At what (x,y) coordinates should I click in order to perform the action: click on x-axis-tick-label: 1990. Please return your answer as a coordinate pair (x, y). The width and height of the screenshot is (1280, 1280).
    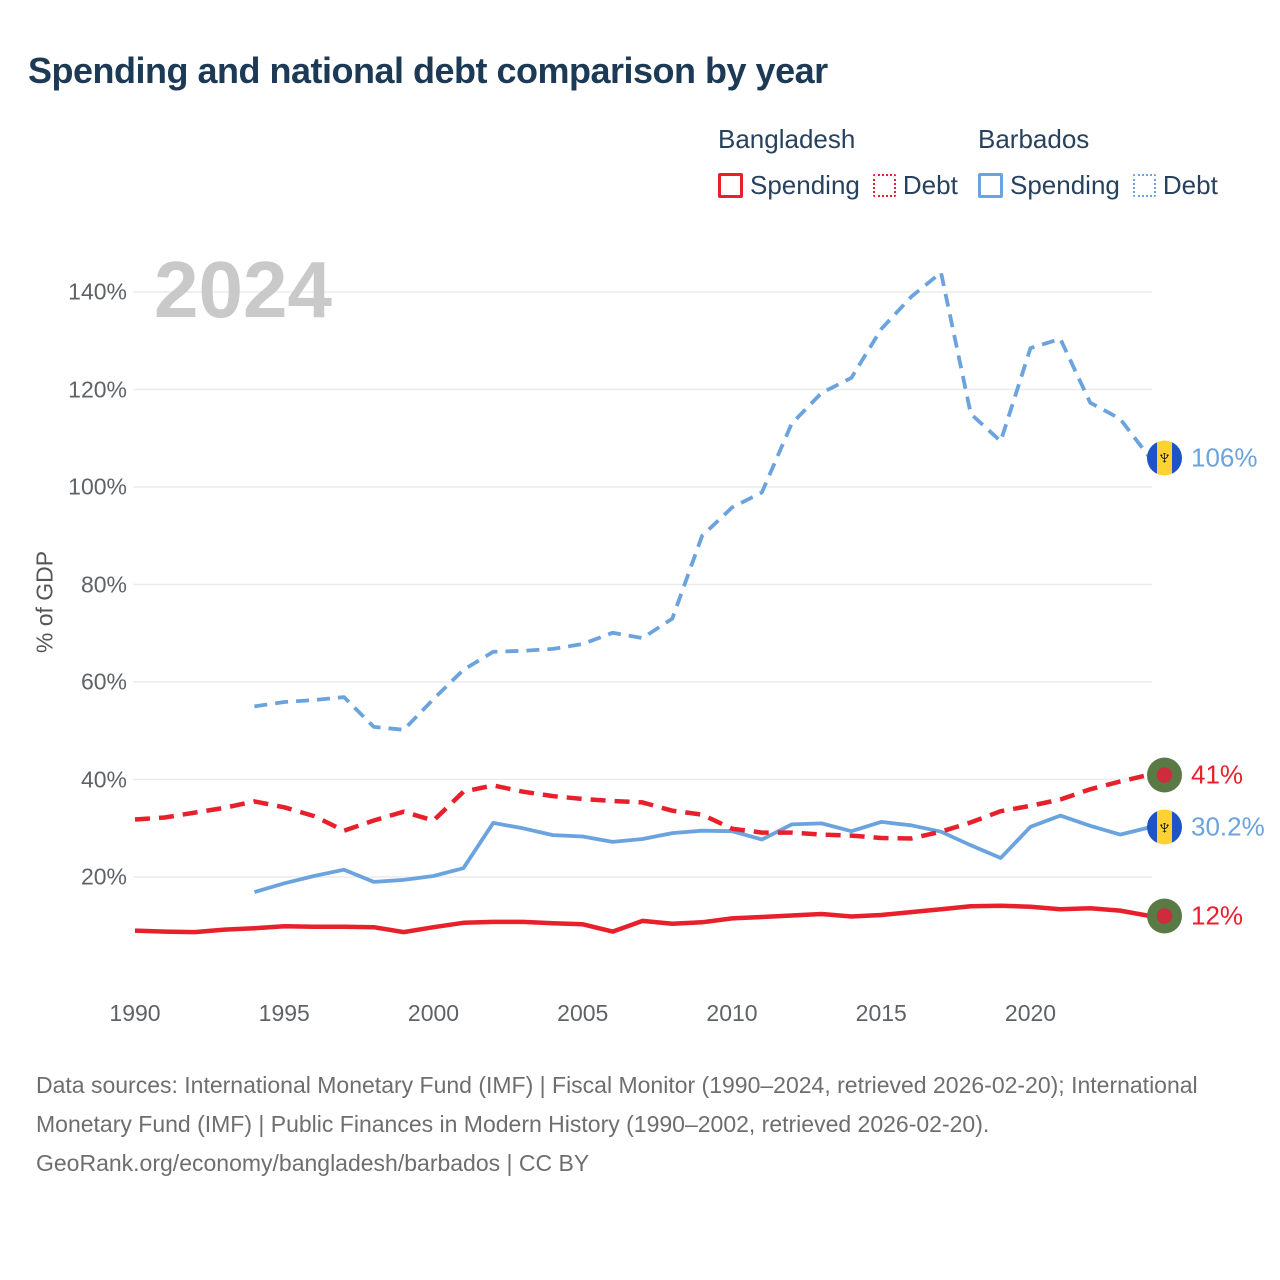
    Looking at the image, I should click on (135, 1013).